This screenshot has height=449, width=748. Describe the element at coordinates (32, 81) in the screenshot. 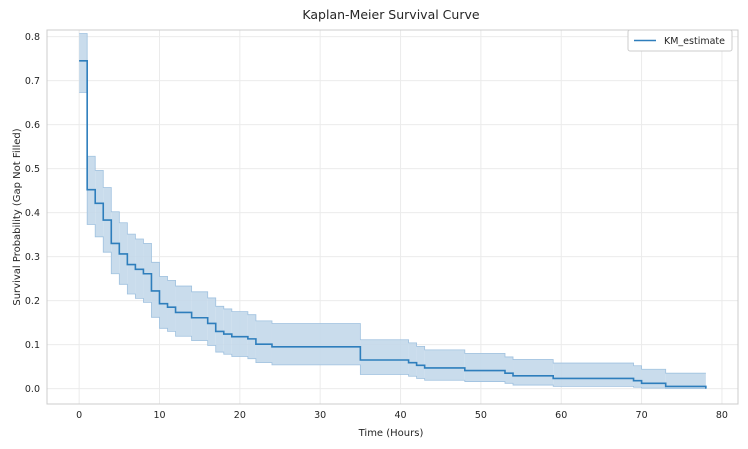

I see `y-tick-label: 0.7` at that location.